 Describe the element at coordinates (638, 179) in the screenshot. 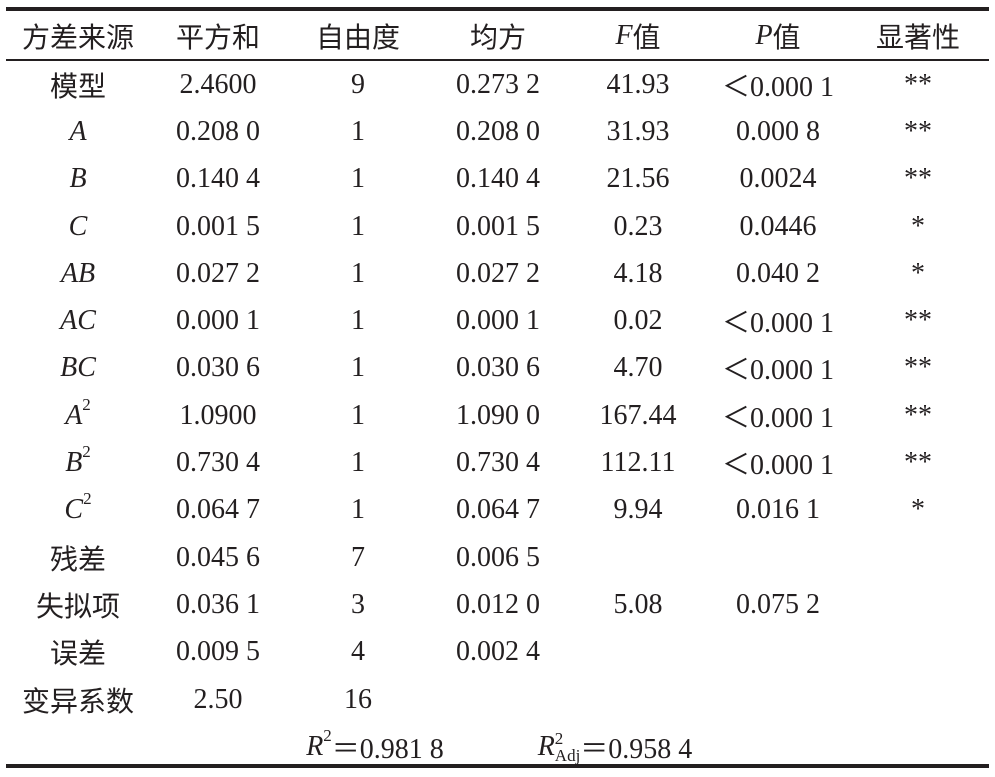

I see `table-cell: 21.56` at that location.